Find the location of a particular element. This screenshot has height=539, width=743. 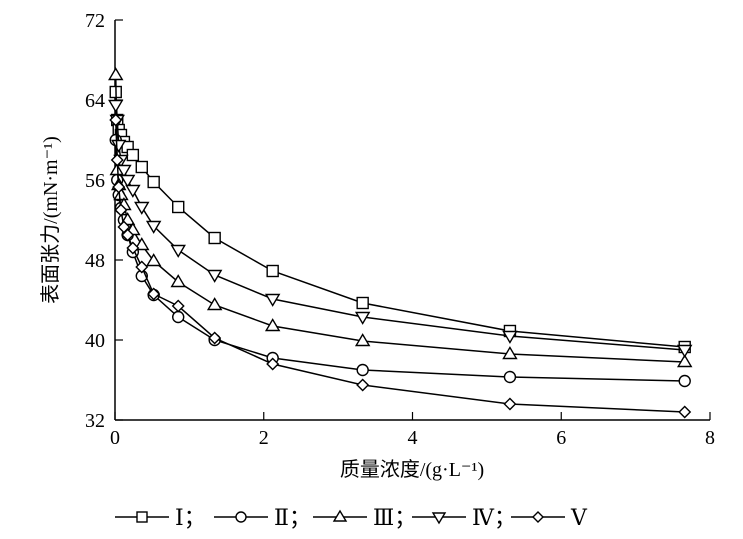

x-axis-label: 质量浓度/(g·L⁻¹) is located at coordinates (412, 469).